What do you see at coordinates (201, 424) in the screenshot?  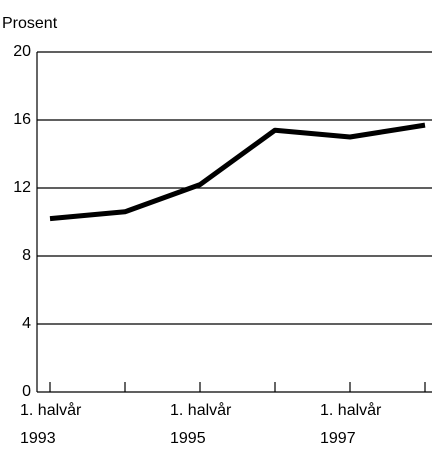 I see `x-tick-label: 1. halvår 1995` at bounding box center [201, 424].